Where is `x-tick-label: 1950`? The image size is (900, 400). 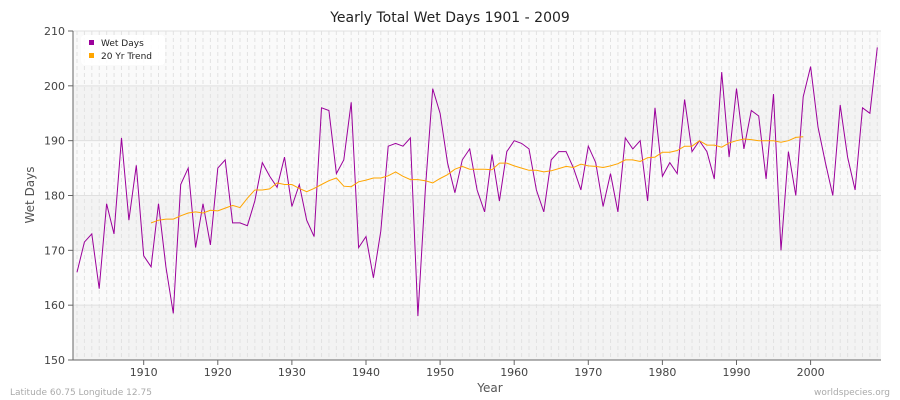
x-tick-label: 1950 is located at coordinates (440, 372).